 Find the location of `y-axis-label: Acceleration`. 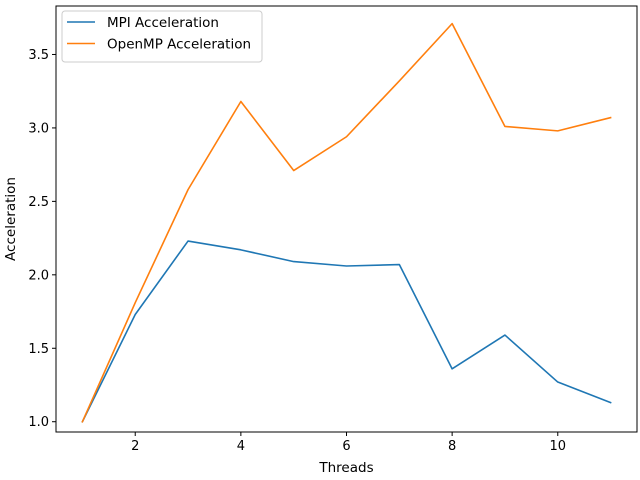

y-axis-label: Acceleration is located at coordinates (11, 219).